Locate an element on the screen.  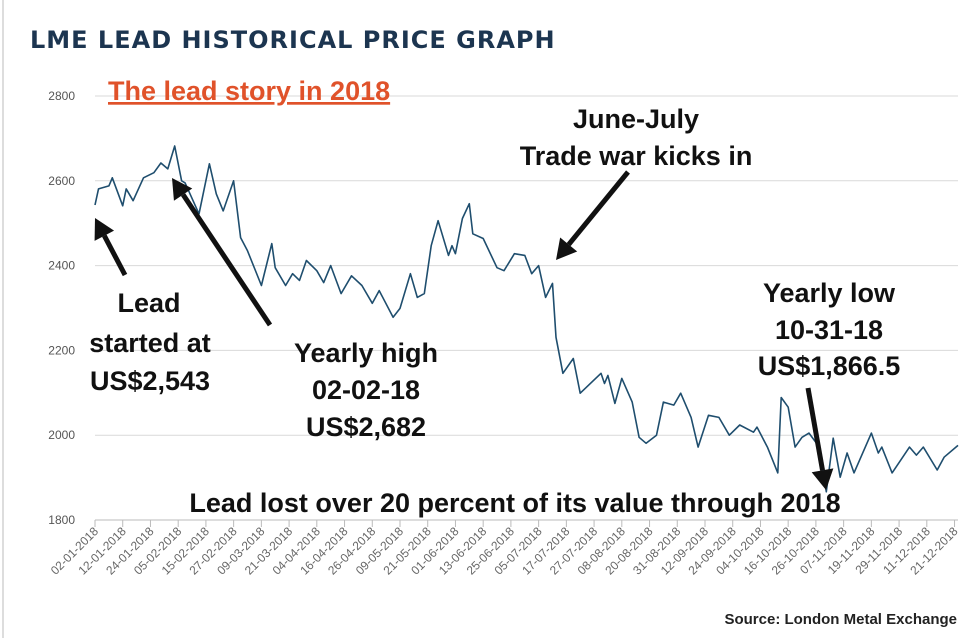
y-tick-label: 2400 is located at coordinates (61, 266).